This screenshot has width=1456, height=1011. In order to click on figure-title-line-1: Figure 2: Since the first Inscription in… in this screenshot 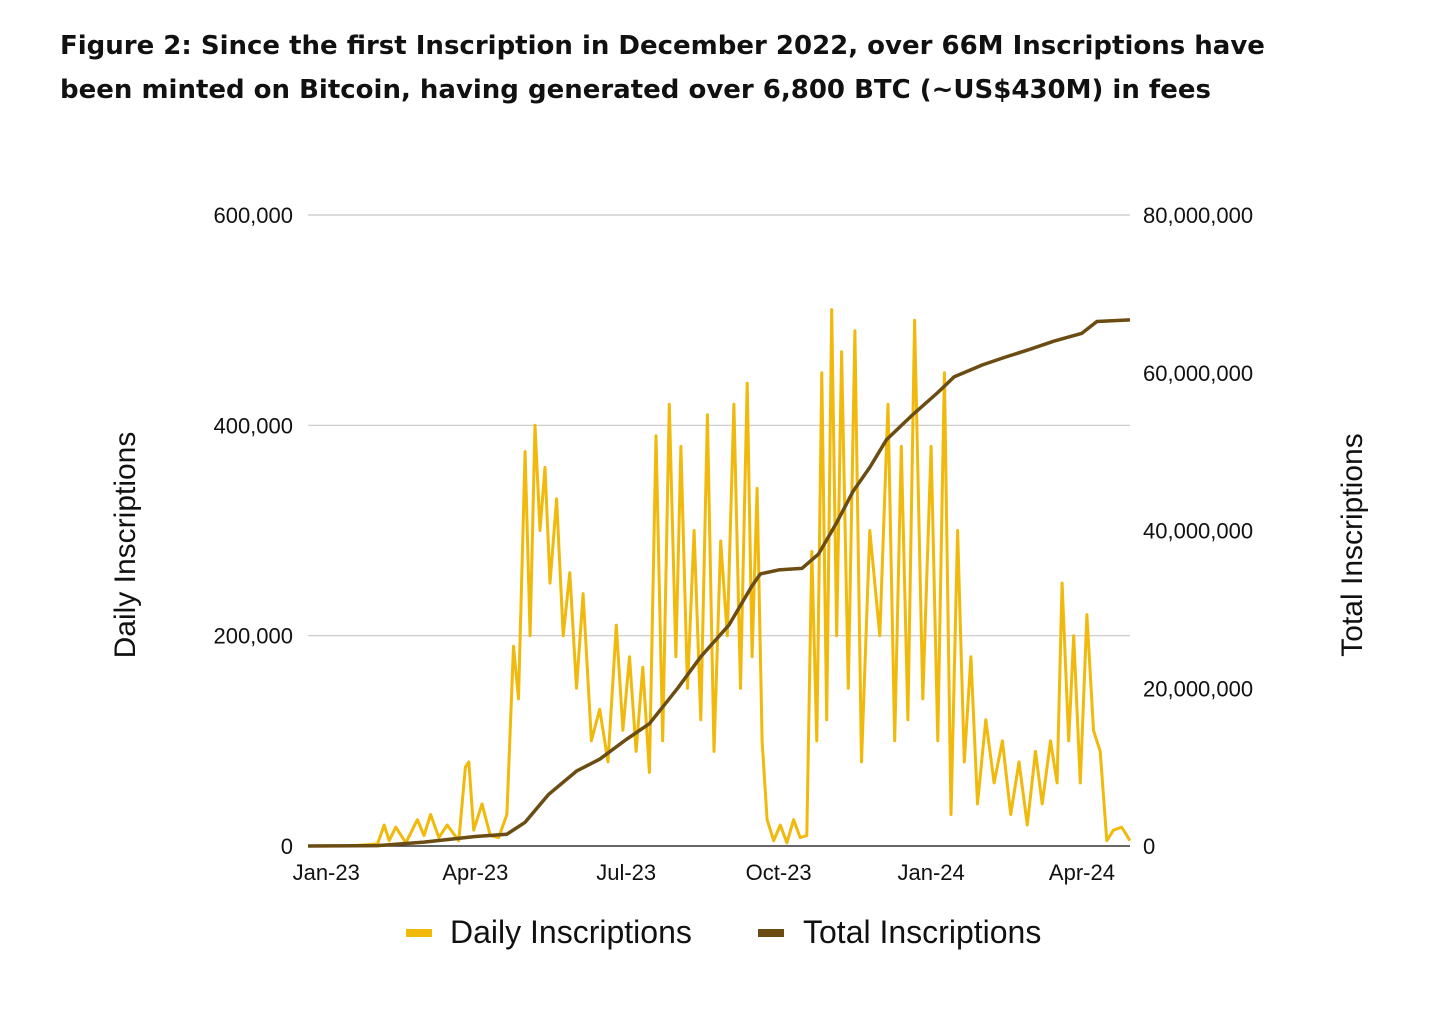, I will do `click(662, 46)`.